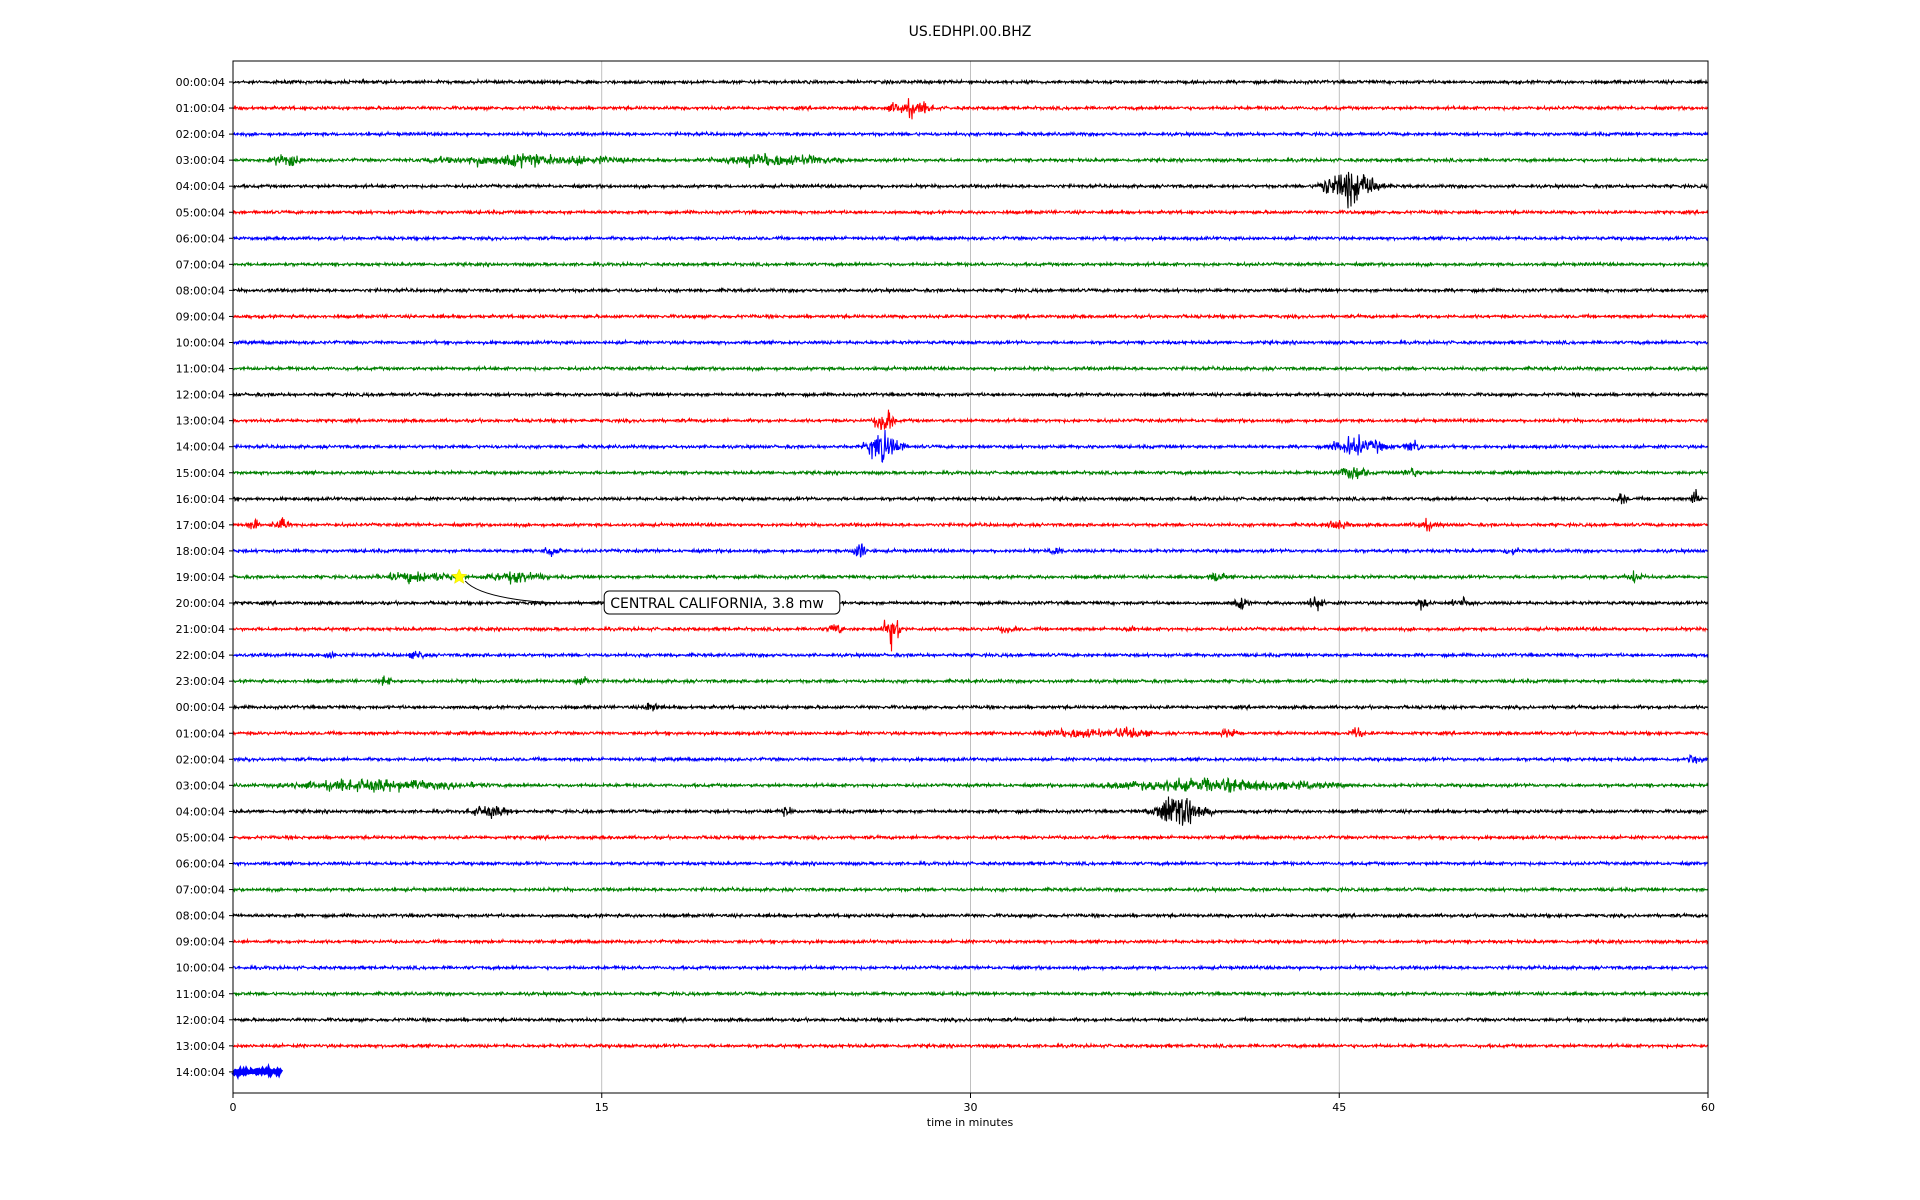 This screenshot has height=1200, width=1920. I want to click on x-axis-label: time in minutes, so click(970, 1122).